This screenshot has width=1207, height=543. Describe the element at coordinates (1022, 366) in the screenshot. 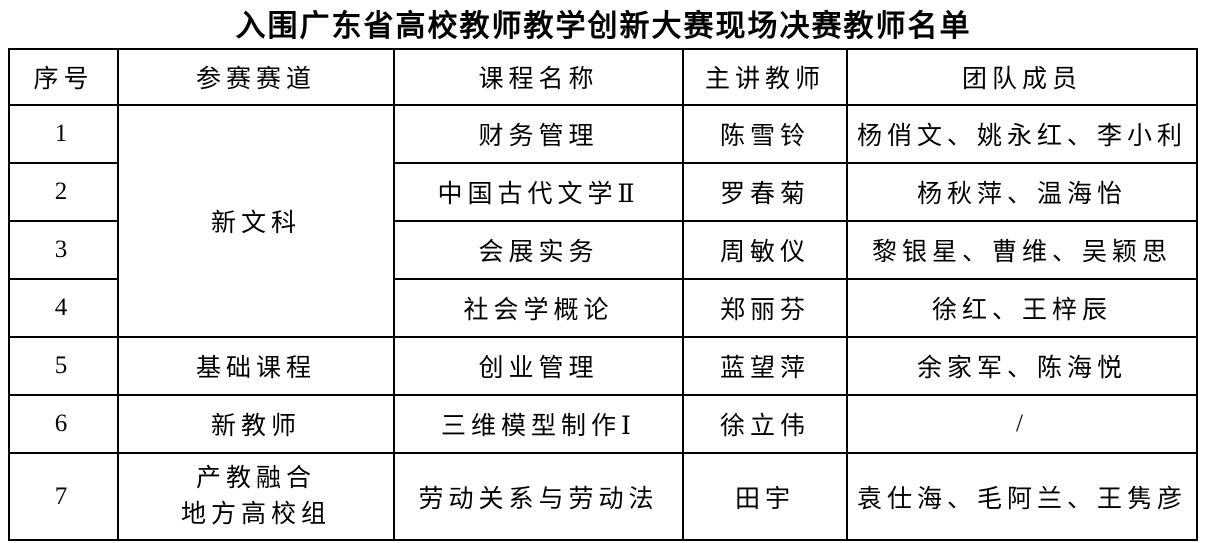

I see `cell-team: 余家军、陈海悦` at that location.